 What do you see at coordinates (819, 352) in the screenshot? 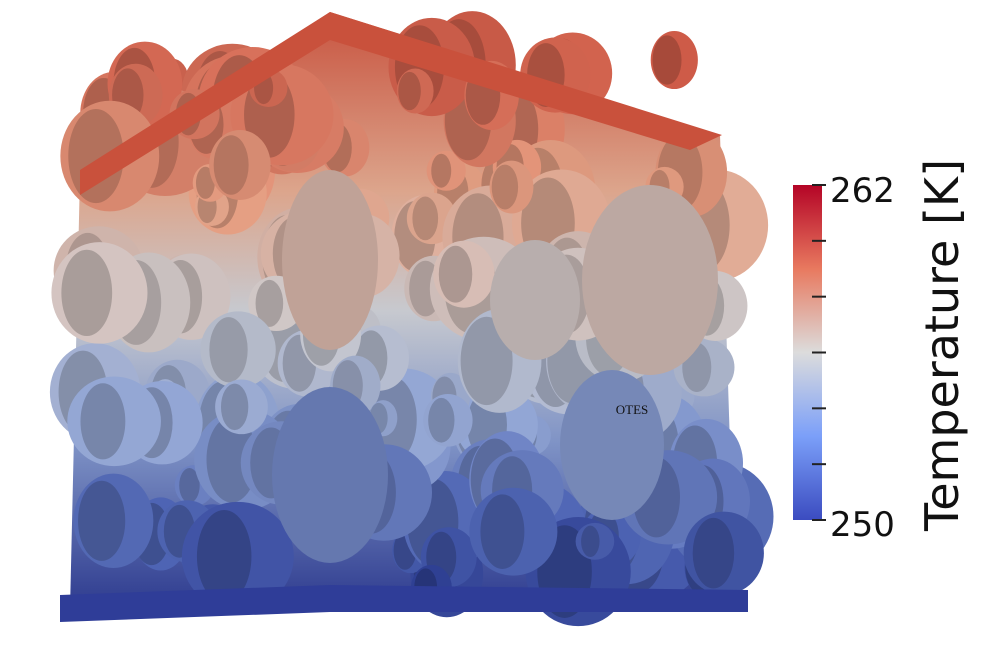
I see `colorbar-ticks` at bounding box center [819, 352].